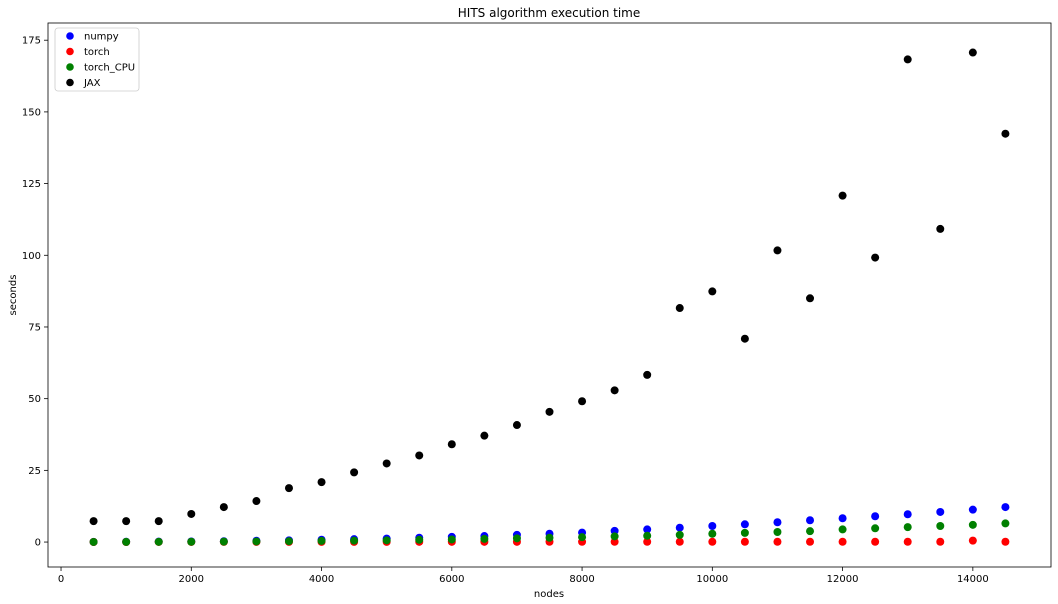  I want to click on legend-label: torch_CPU, so click(109, 68).